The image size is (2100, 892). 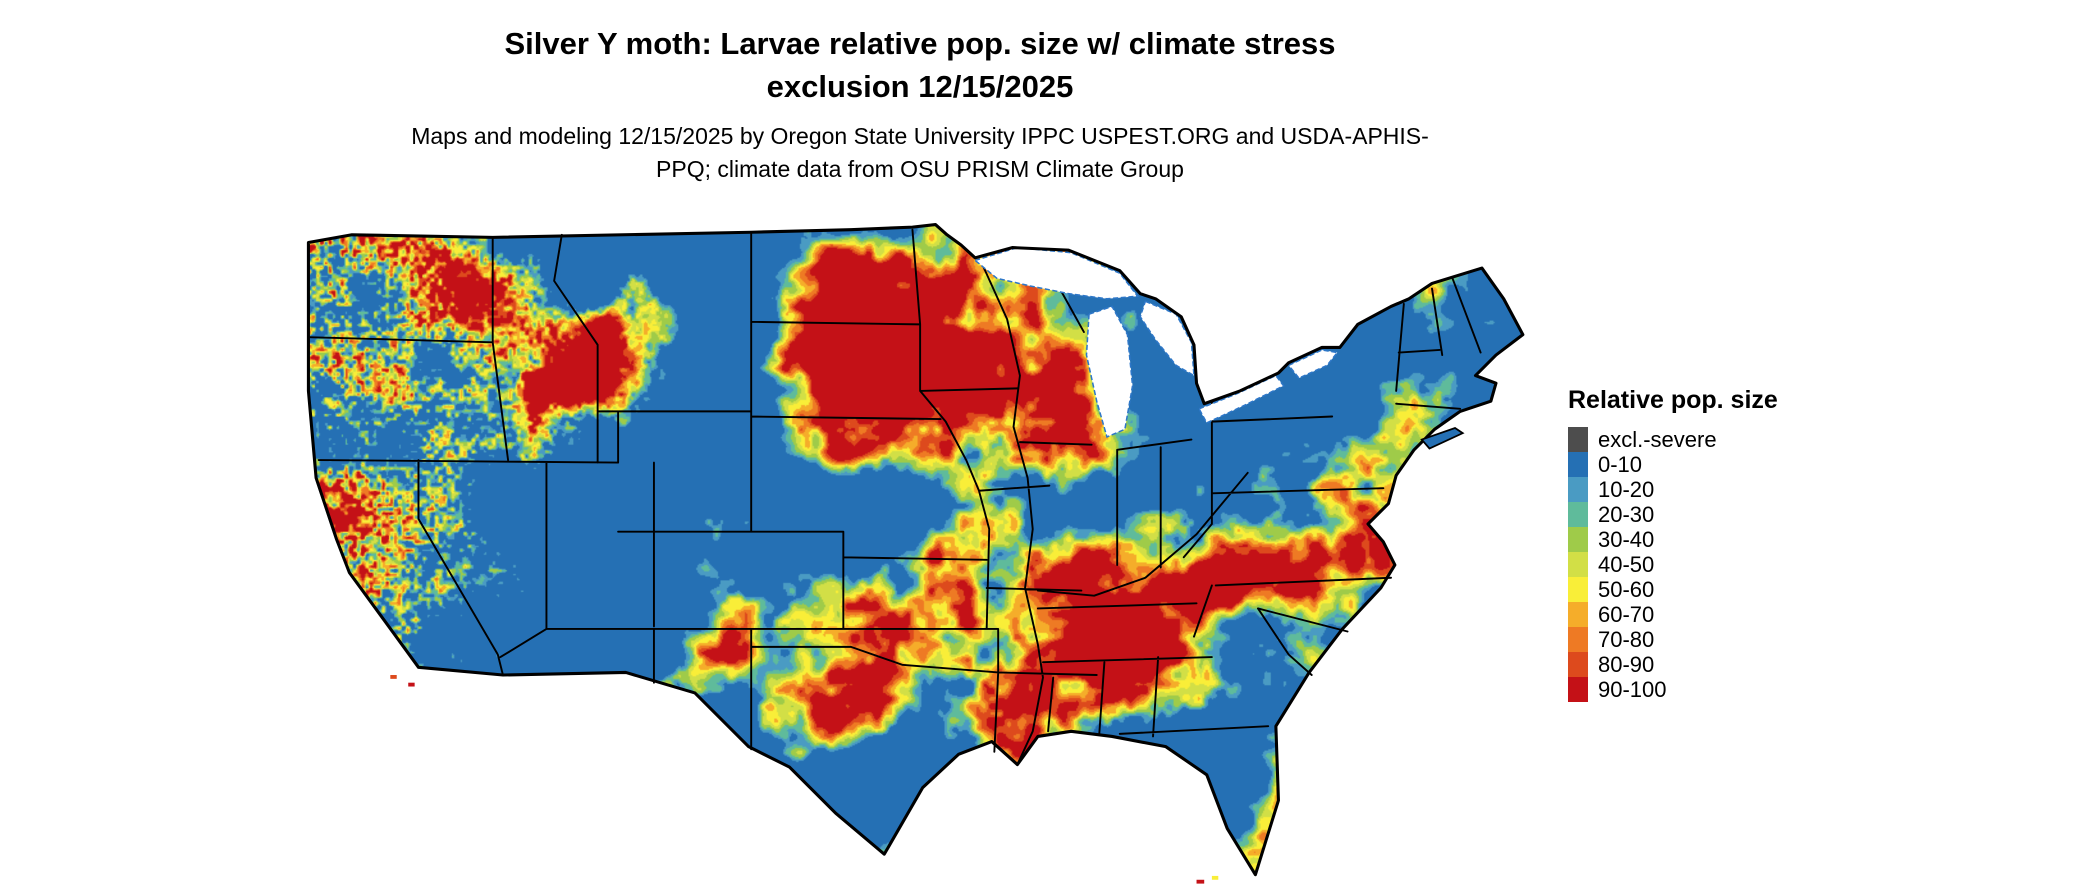 I want to click on long-island, so click(x=1442, y=438).